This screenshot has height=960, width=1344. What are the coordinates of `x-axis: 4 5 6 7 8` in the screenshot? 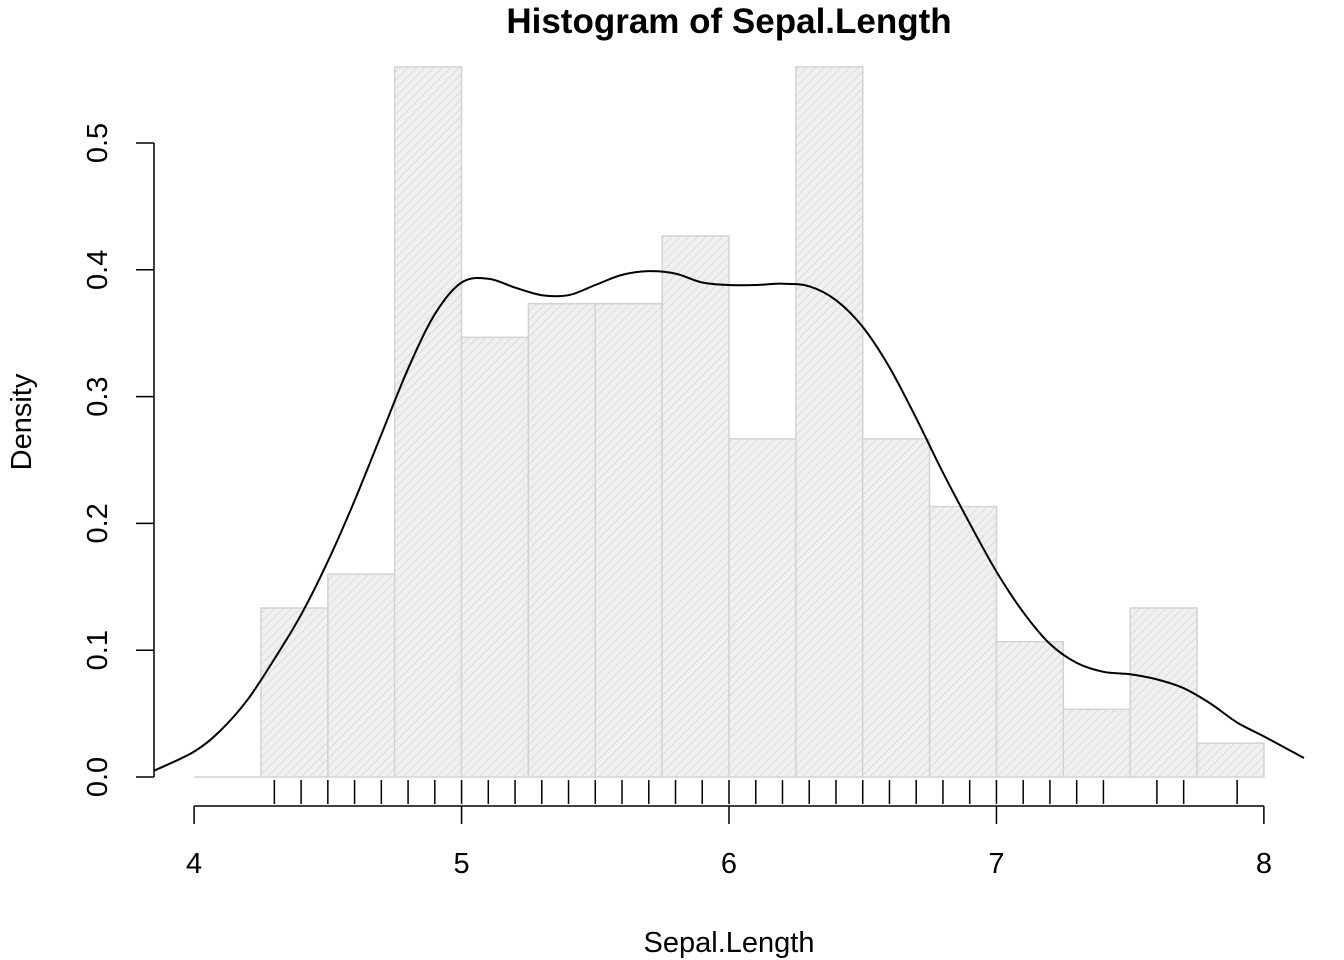 It's located at (729, 842).